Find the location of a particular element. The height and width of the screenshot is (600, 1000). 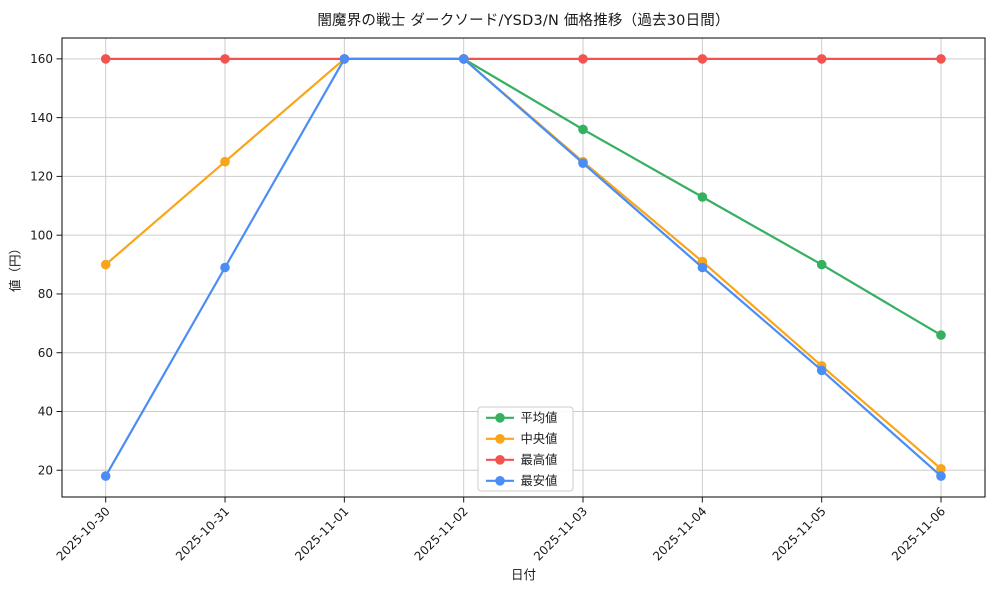

x-tick-label: 2025-11-04 is located at coordinates (679, 533).